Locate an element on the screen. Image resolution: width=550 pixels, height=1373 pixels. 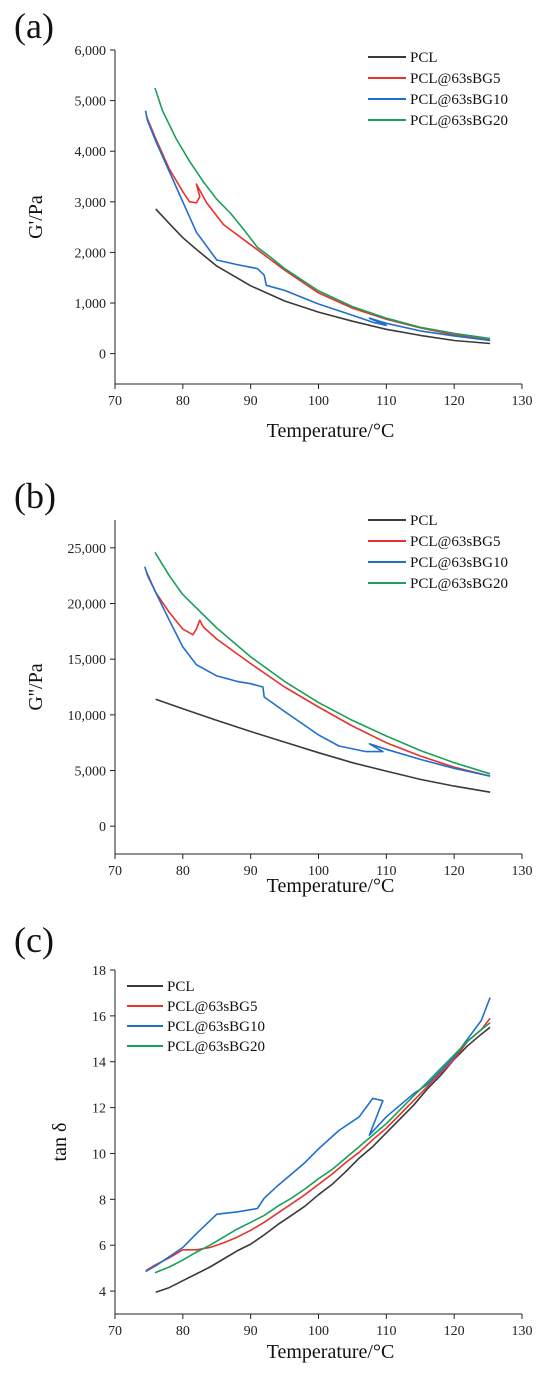
y-axis-label: G''/Pa is located at coordinates (36, 686).